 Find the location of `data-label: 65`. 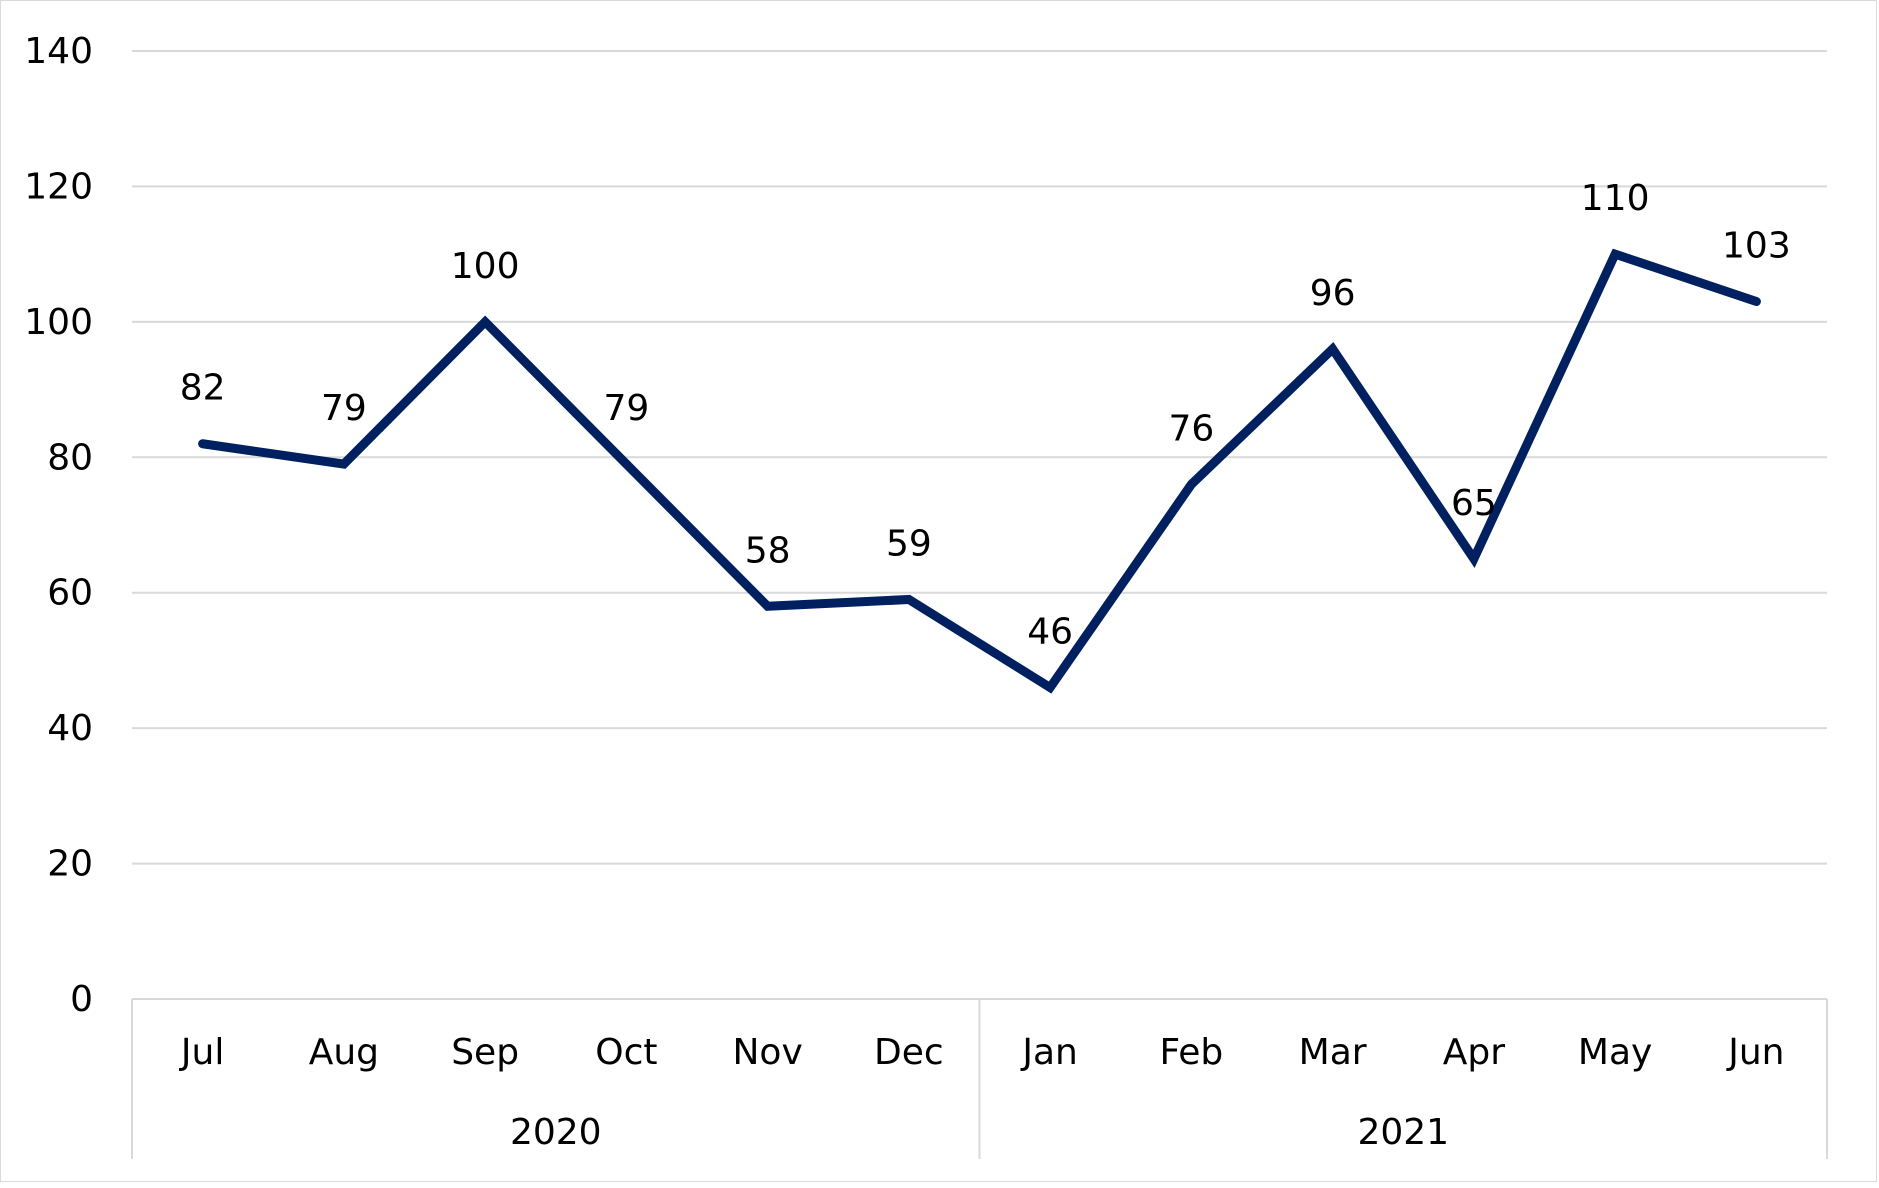

data-label: 65 is located at coordinates (1474, 503).